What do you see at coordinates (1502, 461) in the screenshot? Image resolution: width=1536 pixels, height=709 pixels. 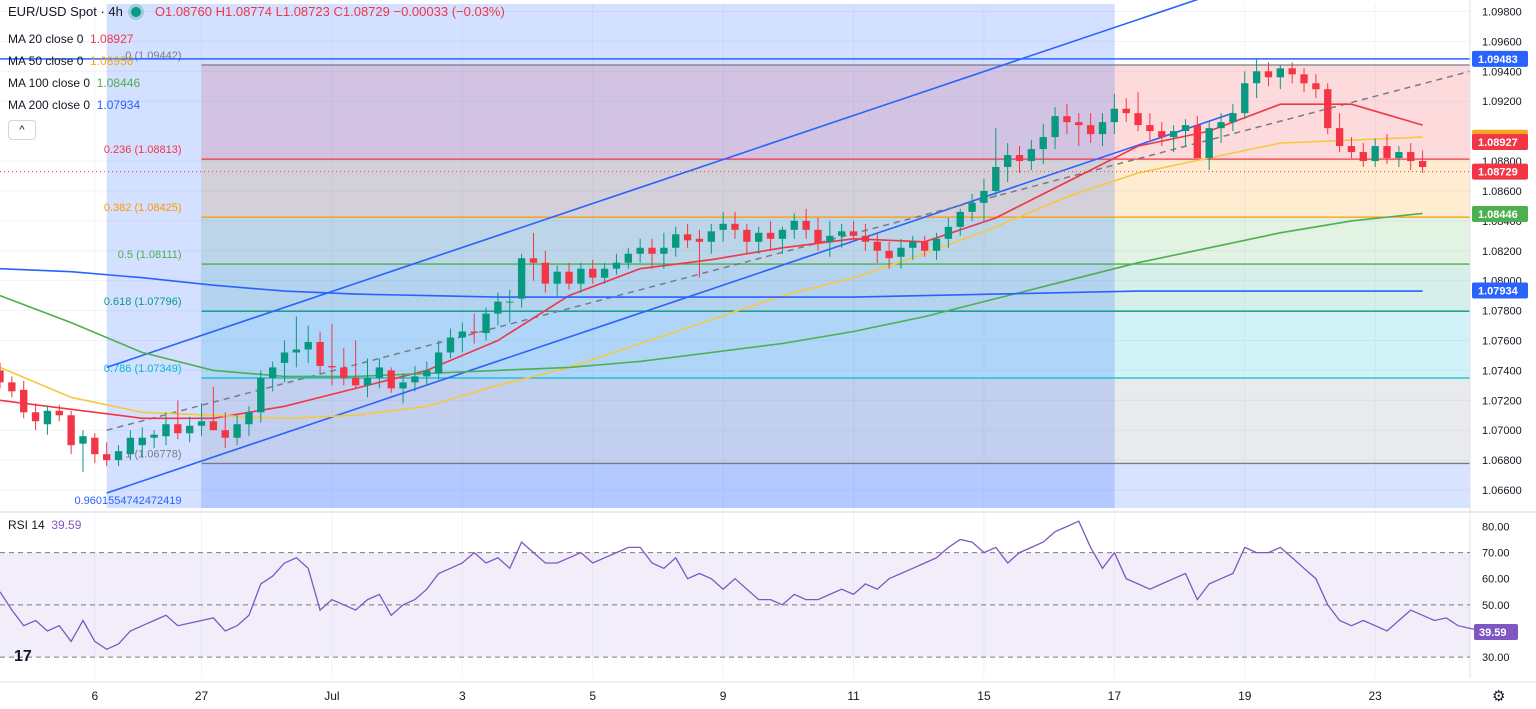 I see `y-tick-label-14: 1.06800` at bounding box center [1502, 461].